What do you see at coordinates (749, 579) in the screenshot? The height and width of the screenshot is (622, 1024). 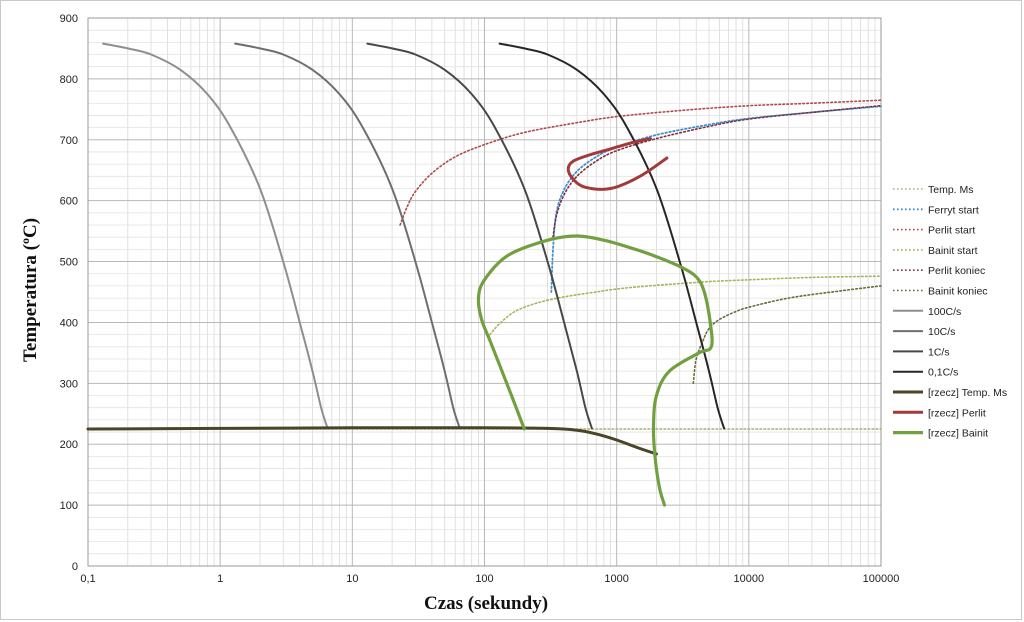 I see `x-tick-label: 10000` at bounding box center [749, 579].